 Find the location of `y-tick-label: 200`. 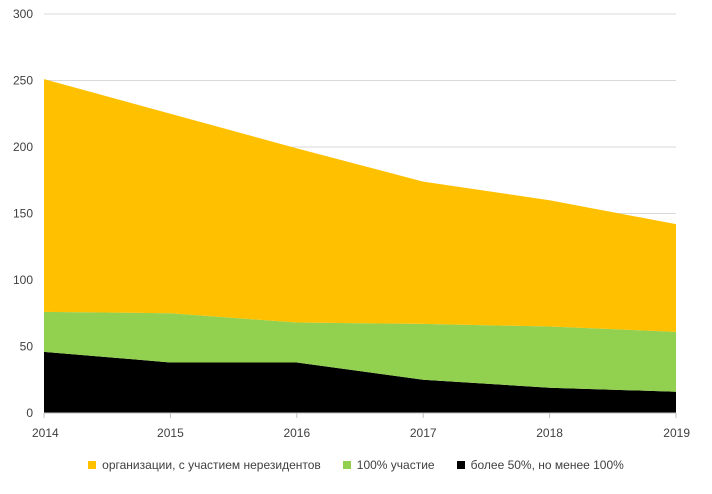

y-tick-label: 200 is located at coordinates (23, 147).